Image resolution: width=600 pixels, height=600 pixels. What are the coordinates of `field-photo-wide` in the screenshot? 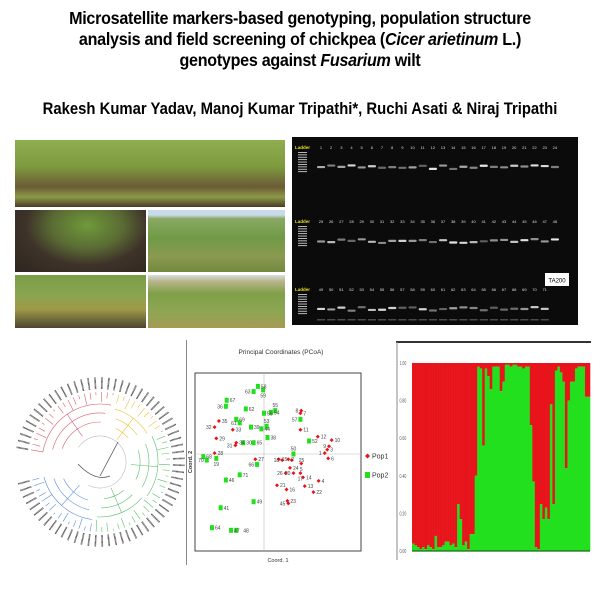 It's located at (216, 241).